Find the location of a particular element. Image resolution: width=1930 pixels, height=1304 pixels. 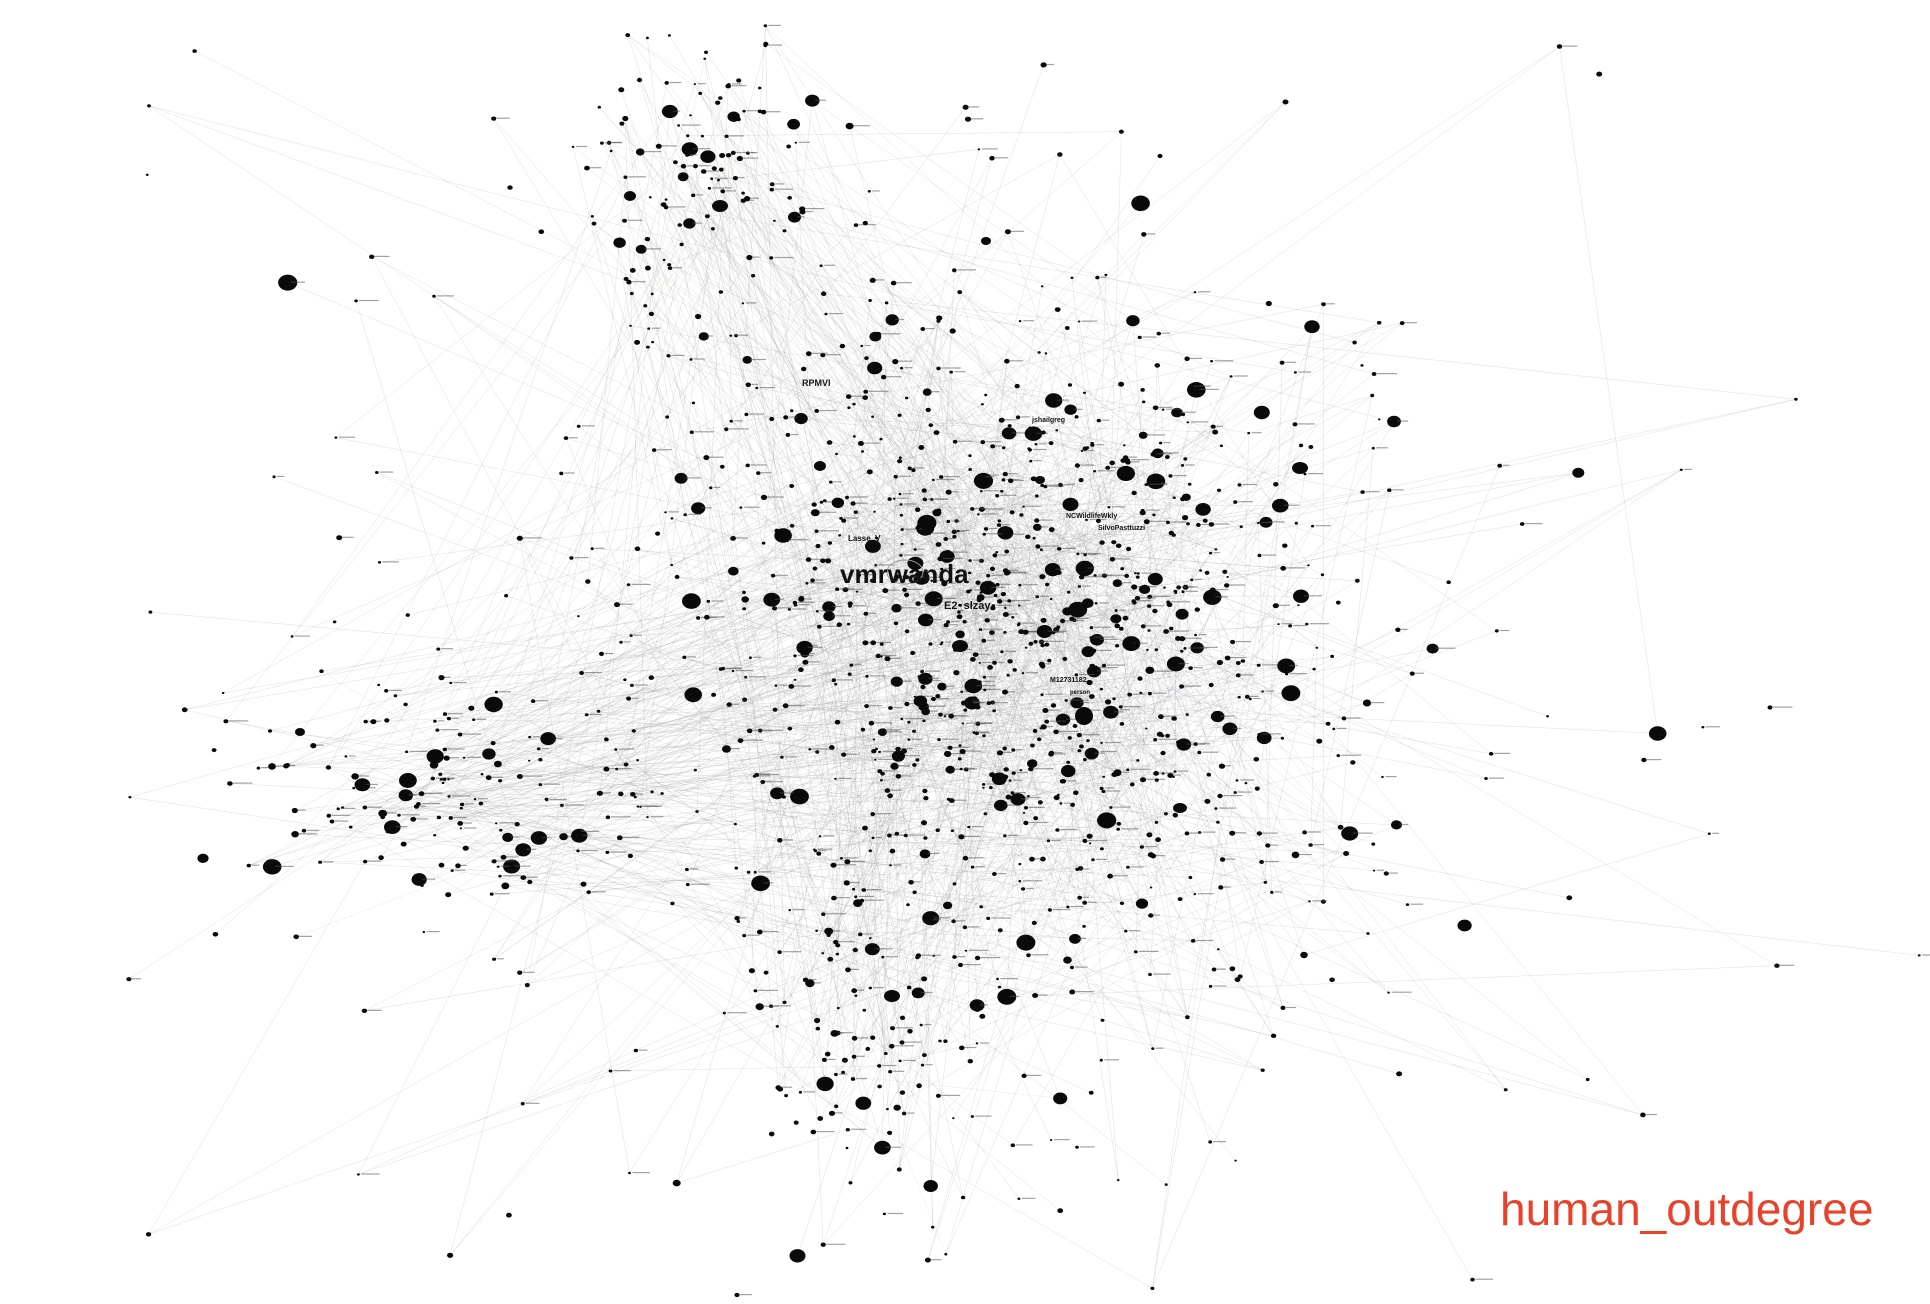

node-label-person: person is located at coordinates (1080, 693).